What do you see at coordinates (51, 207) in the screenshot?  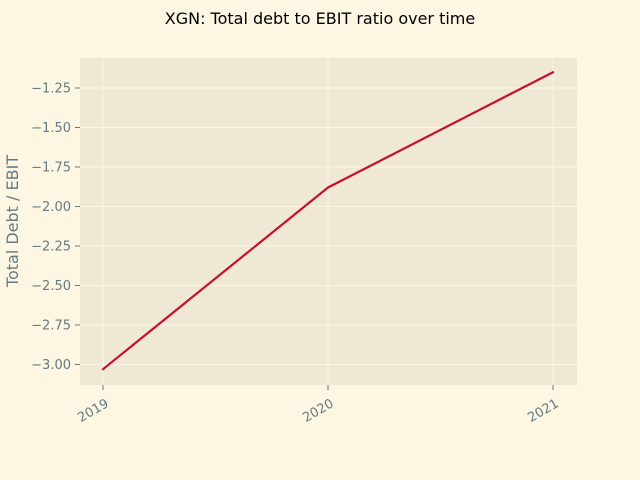 I see `y-tick-label: −2.00` at bounding box center [51, 207].